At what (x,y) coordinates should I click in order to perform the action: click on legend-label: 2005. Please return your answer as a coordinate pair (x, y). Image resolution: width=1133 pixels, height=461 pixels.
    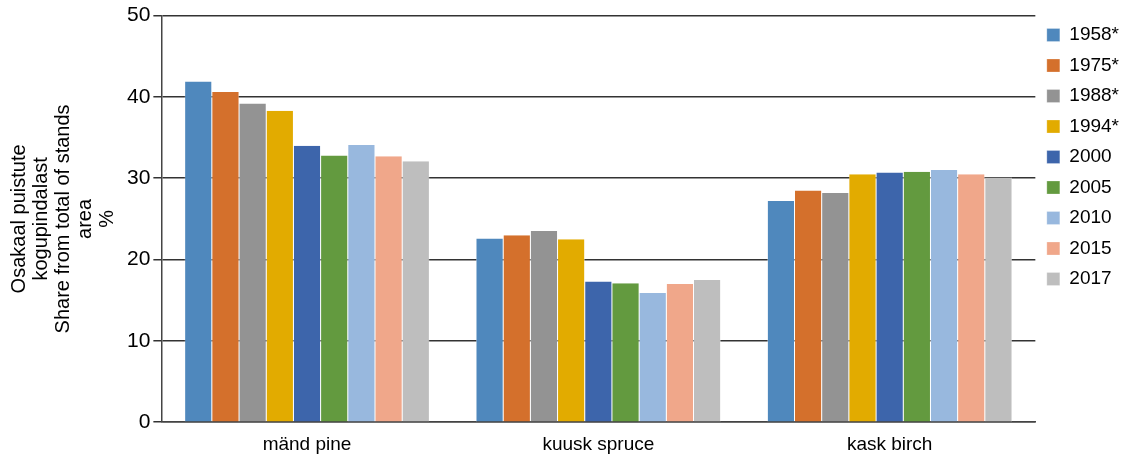
    Looking at the image, I should click on (1090, 186).